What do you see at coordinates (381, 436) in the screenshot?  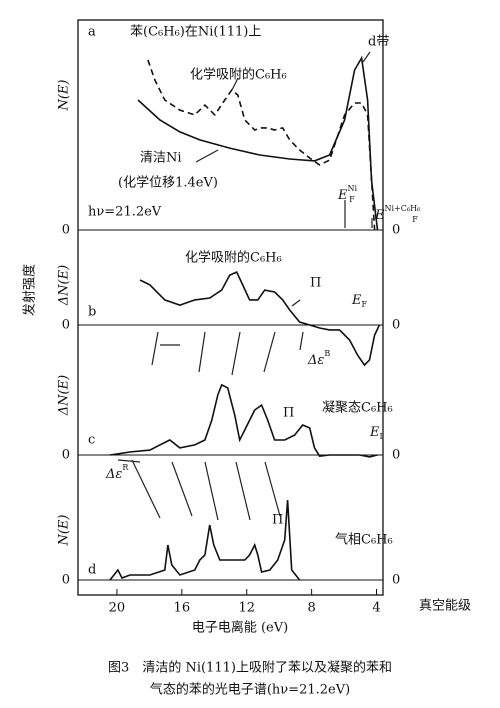 I see `annotation-sub: I` at bounding box center [381, 436].